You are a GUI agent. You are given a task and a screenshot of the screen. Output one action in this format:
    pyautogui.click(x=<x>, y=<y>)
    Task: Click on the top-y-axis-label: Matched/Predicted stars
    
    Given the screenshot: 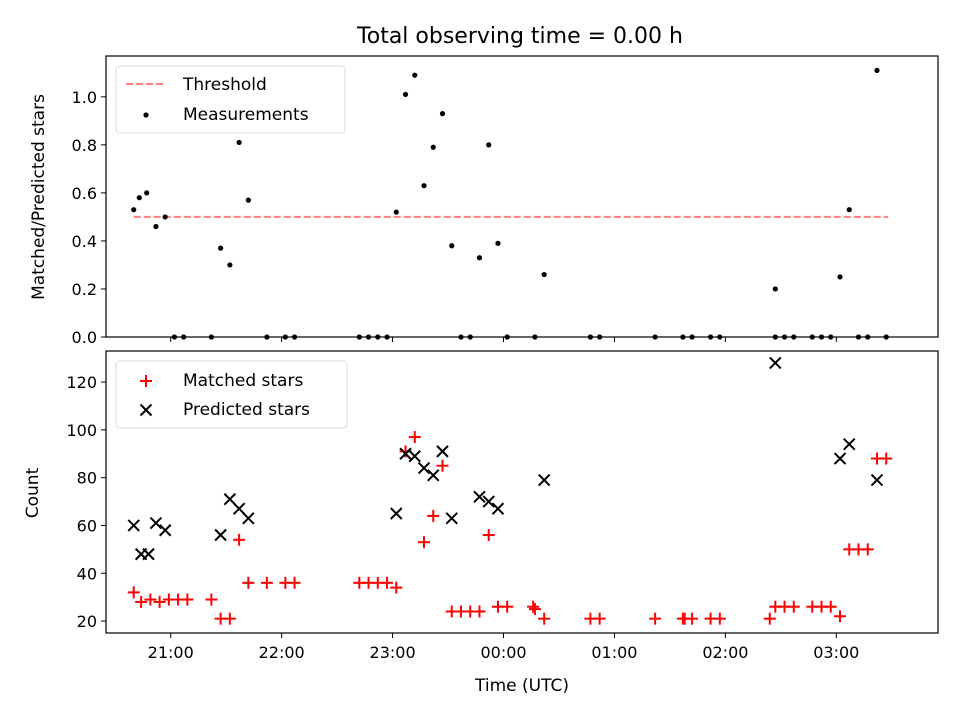 What is the action you would take?
    pyautogui.click(x=39, y=197)
    